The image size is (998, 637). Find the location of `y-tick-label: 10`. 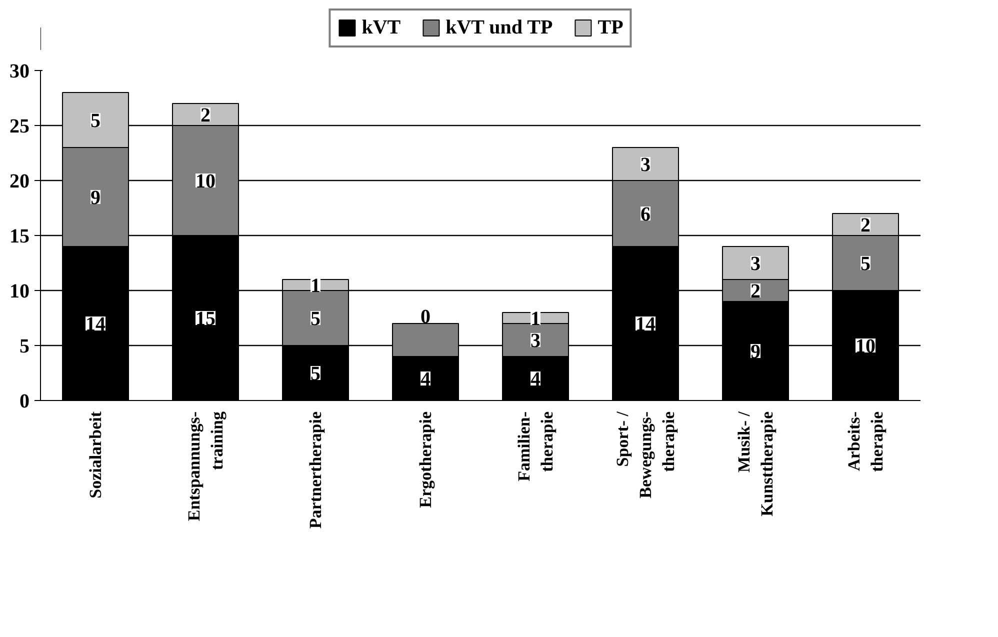

y-tick-label: 10 is located at coordinates (20, 291).